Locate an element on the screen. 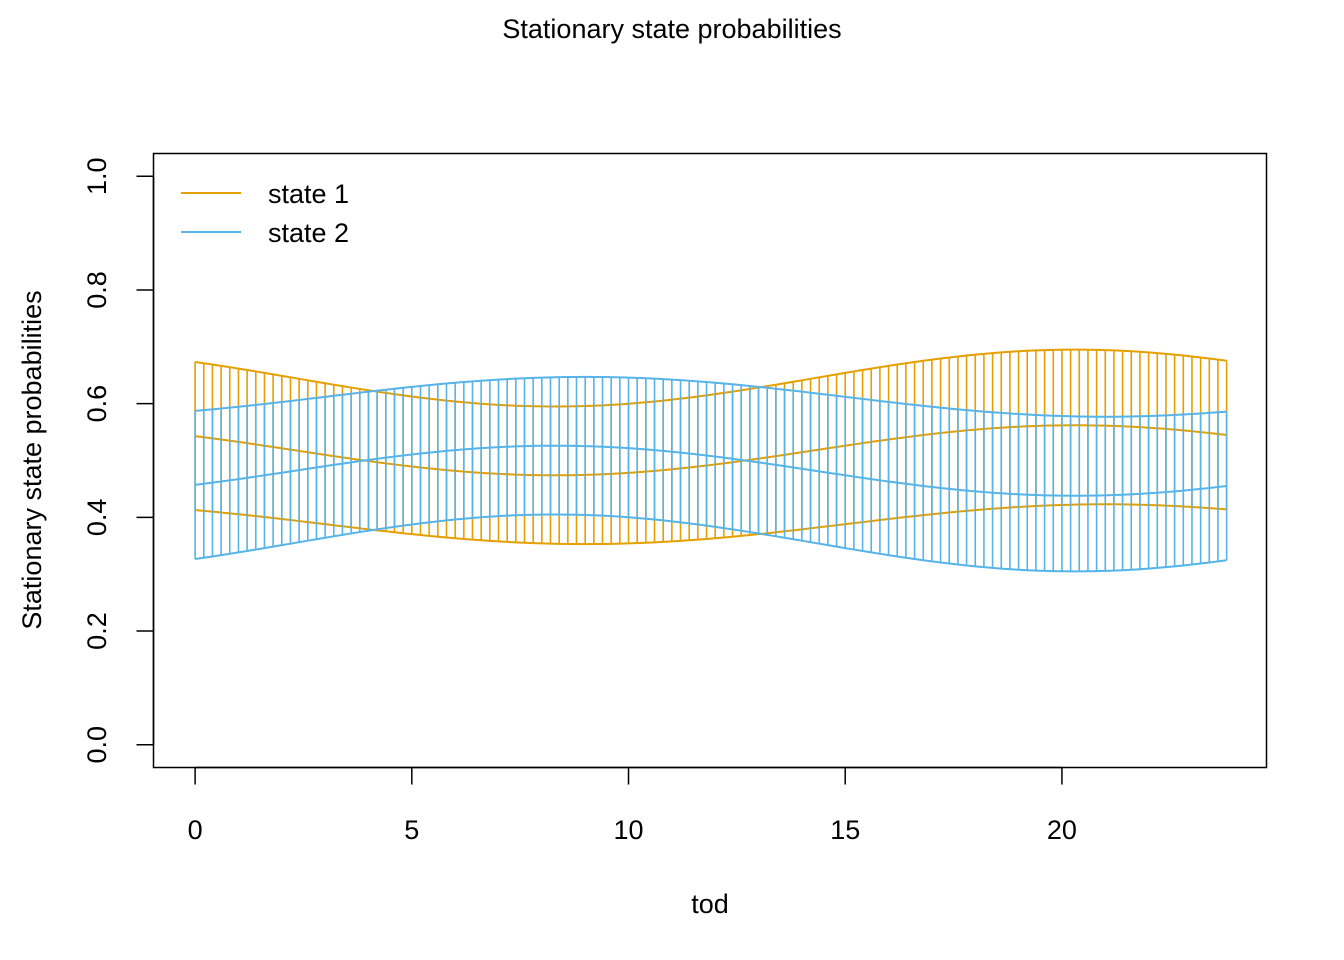 This screenshot has width=1344, height=960. chart-title: Stationary state probabilities is located at coordinates (671, 29).